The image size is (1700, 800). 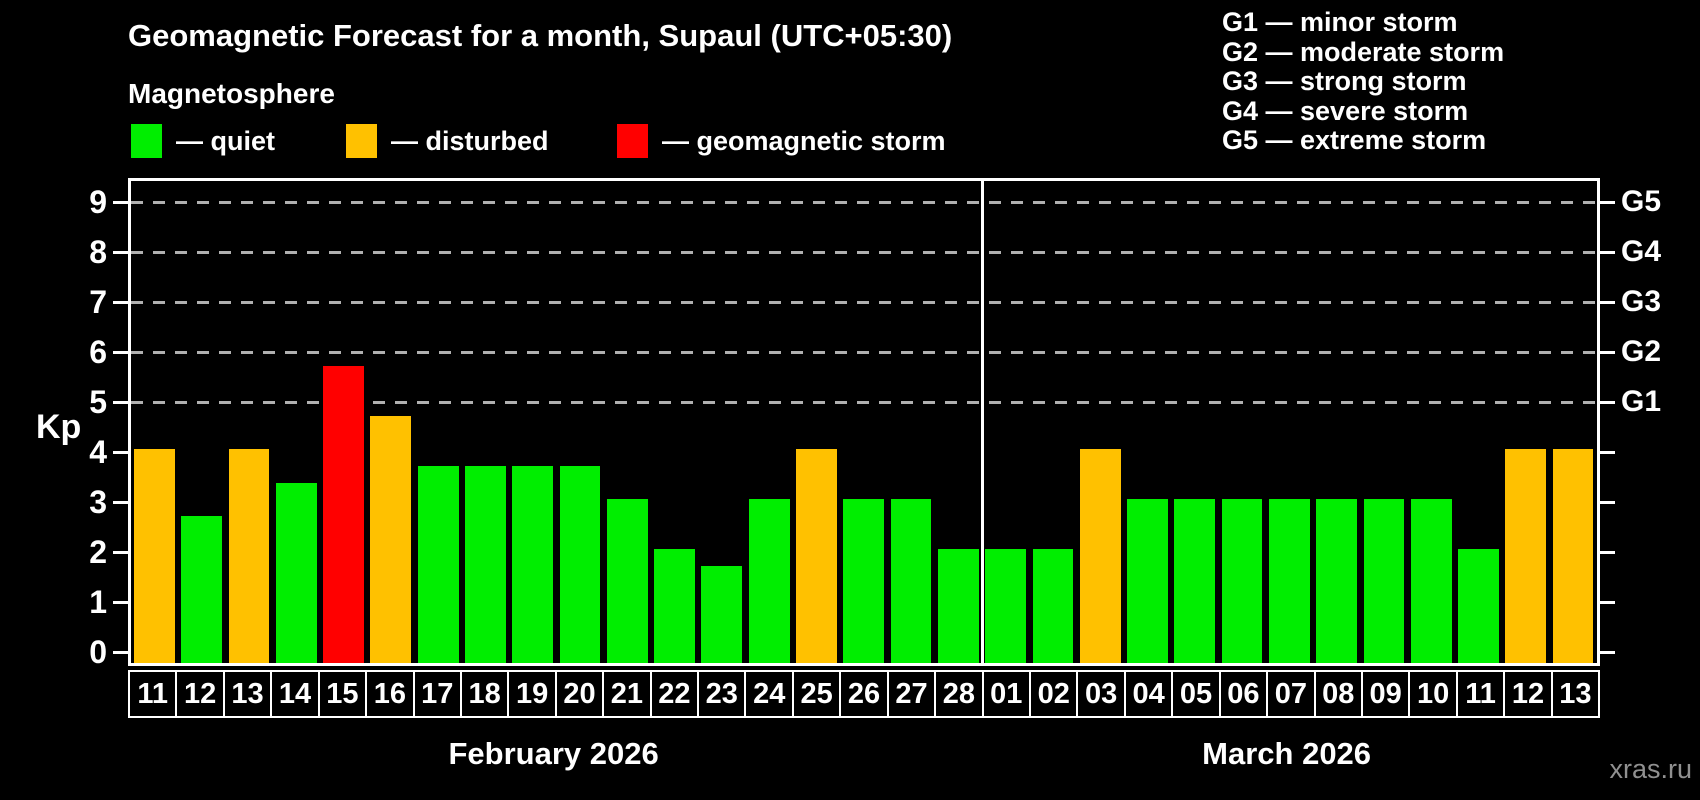 What do you see at coordinates (295, 694) in the screenshot?
I see `date-cell: 14` at bounding box center [295, 694].